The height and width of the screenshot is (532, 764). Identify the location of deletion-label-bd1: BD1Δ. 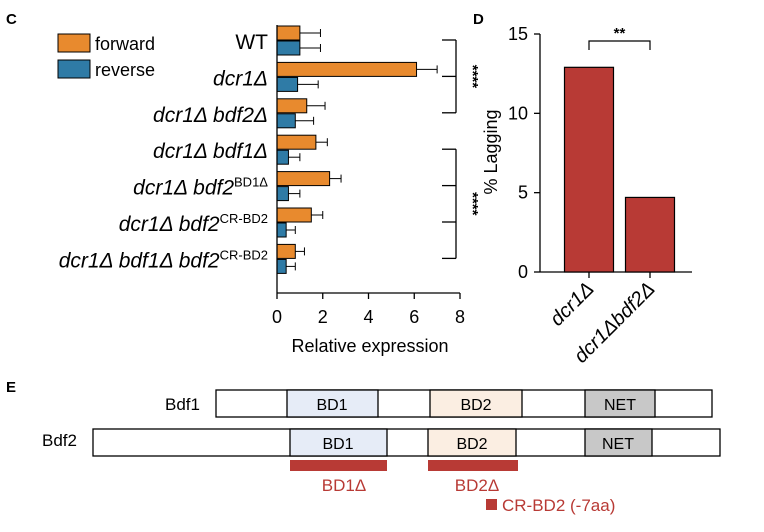
(344, 485).